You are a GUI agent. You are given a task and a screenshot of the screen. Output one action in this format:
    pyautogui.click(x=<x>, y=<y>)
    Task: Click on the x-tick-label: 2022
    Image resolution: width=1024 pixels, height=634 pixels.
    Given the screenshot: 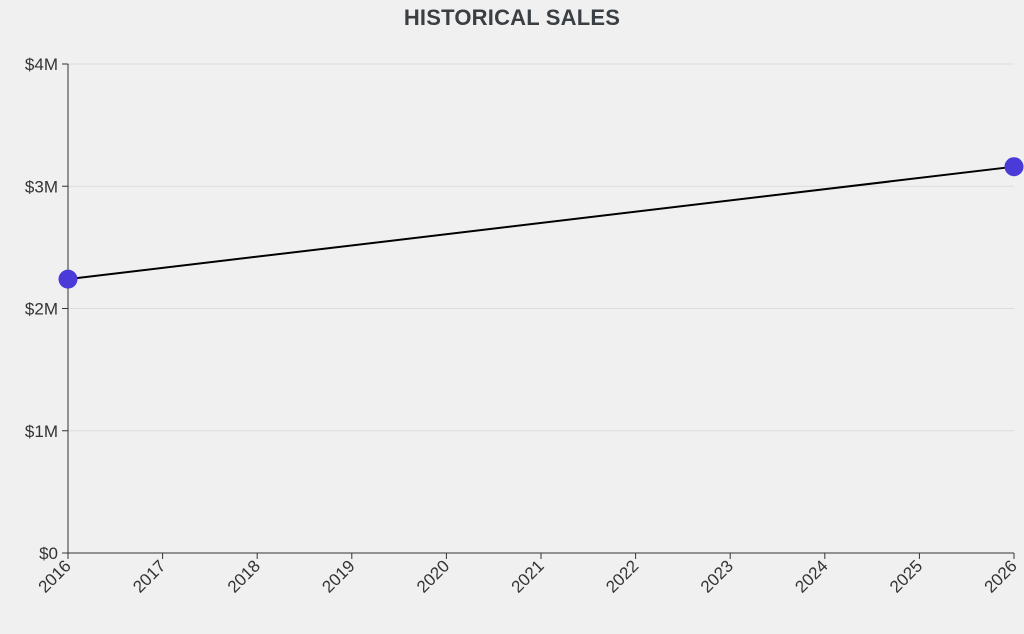 What is the action you would take?
    pyautogui.click(x=622, y=576)
    